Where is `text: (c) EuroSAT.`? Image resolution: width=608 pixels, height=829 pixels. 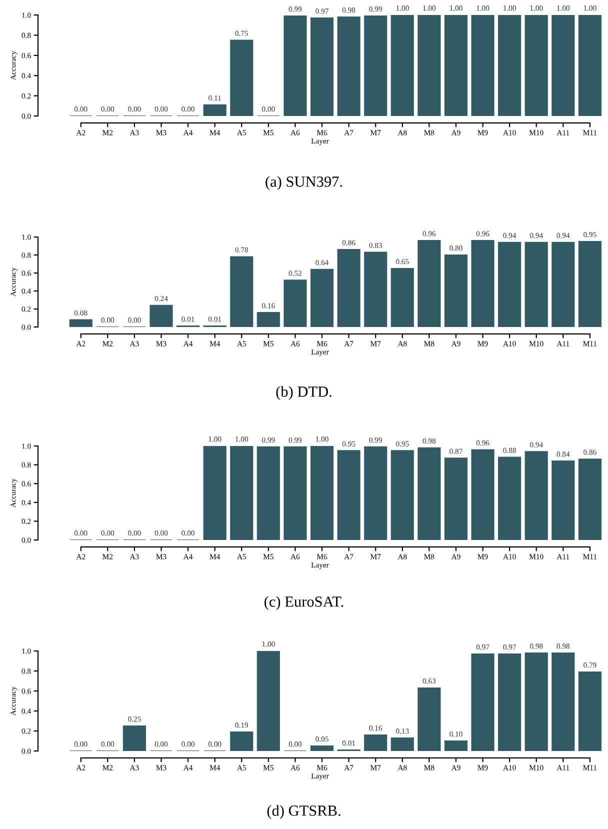 text: (c) EuroSAT. is located at coordinates (304, 603).